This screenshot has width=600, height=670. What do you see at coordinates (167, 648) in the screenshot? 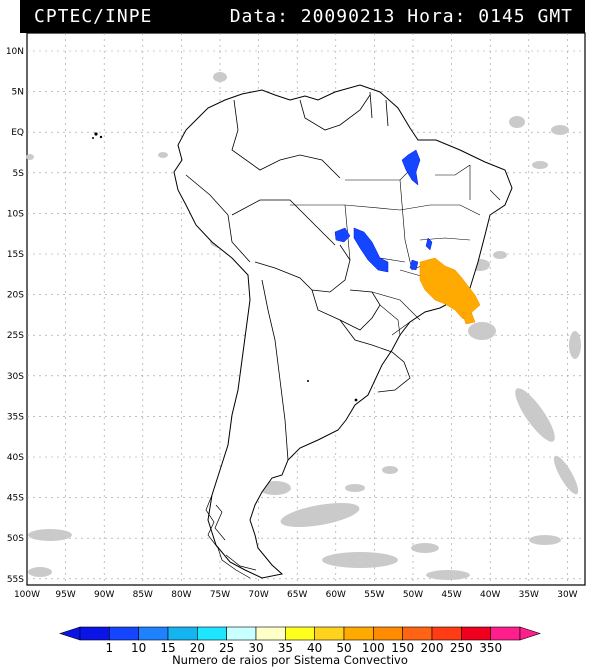
I see `legend-value: 15` at bounding box center [167, 648].